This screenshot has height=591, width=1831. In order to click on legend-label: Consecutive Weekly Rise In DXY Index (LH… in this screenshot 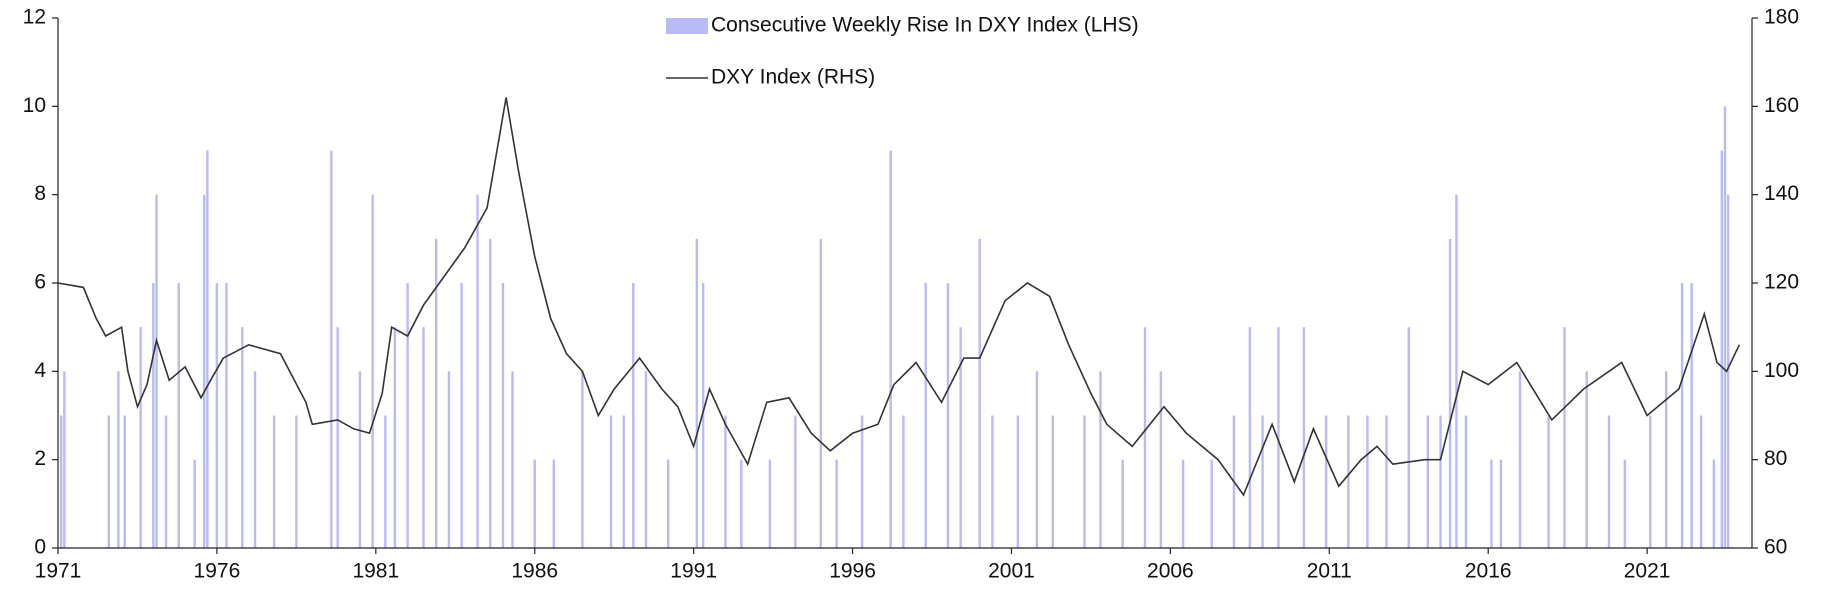, I will do `click(925, 25)`.